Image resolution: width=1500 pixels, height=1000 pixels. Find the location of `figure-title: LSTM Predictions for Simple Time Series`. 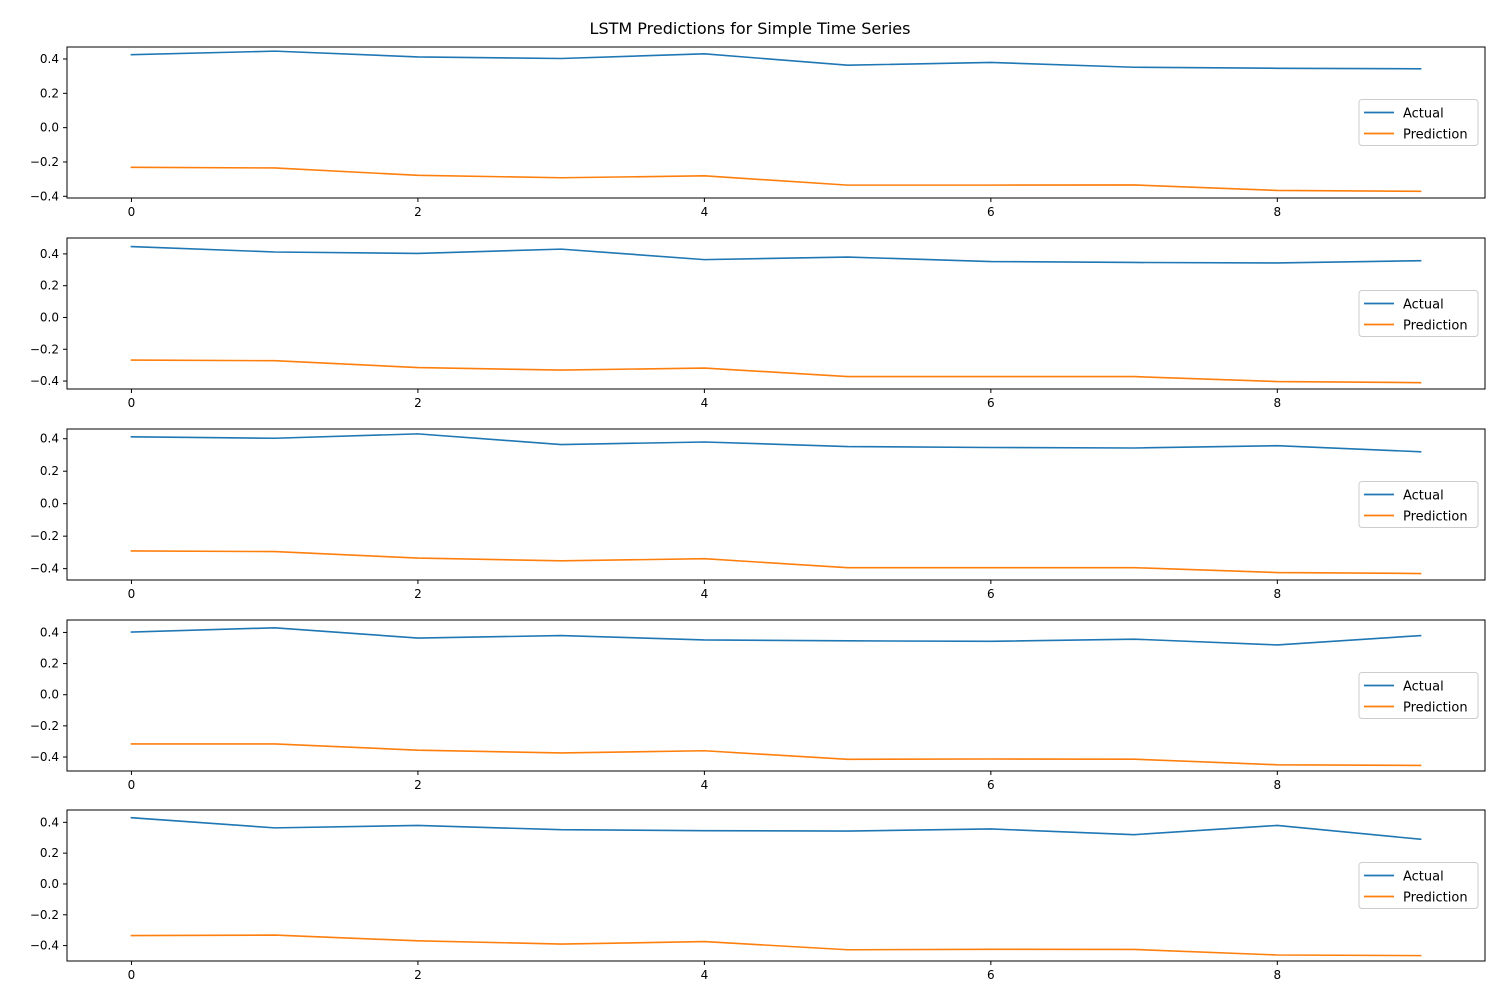

figure-title: LSTM Predictions for Simple Time Series is located at coordinates (750, 28).